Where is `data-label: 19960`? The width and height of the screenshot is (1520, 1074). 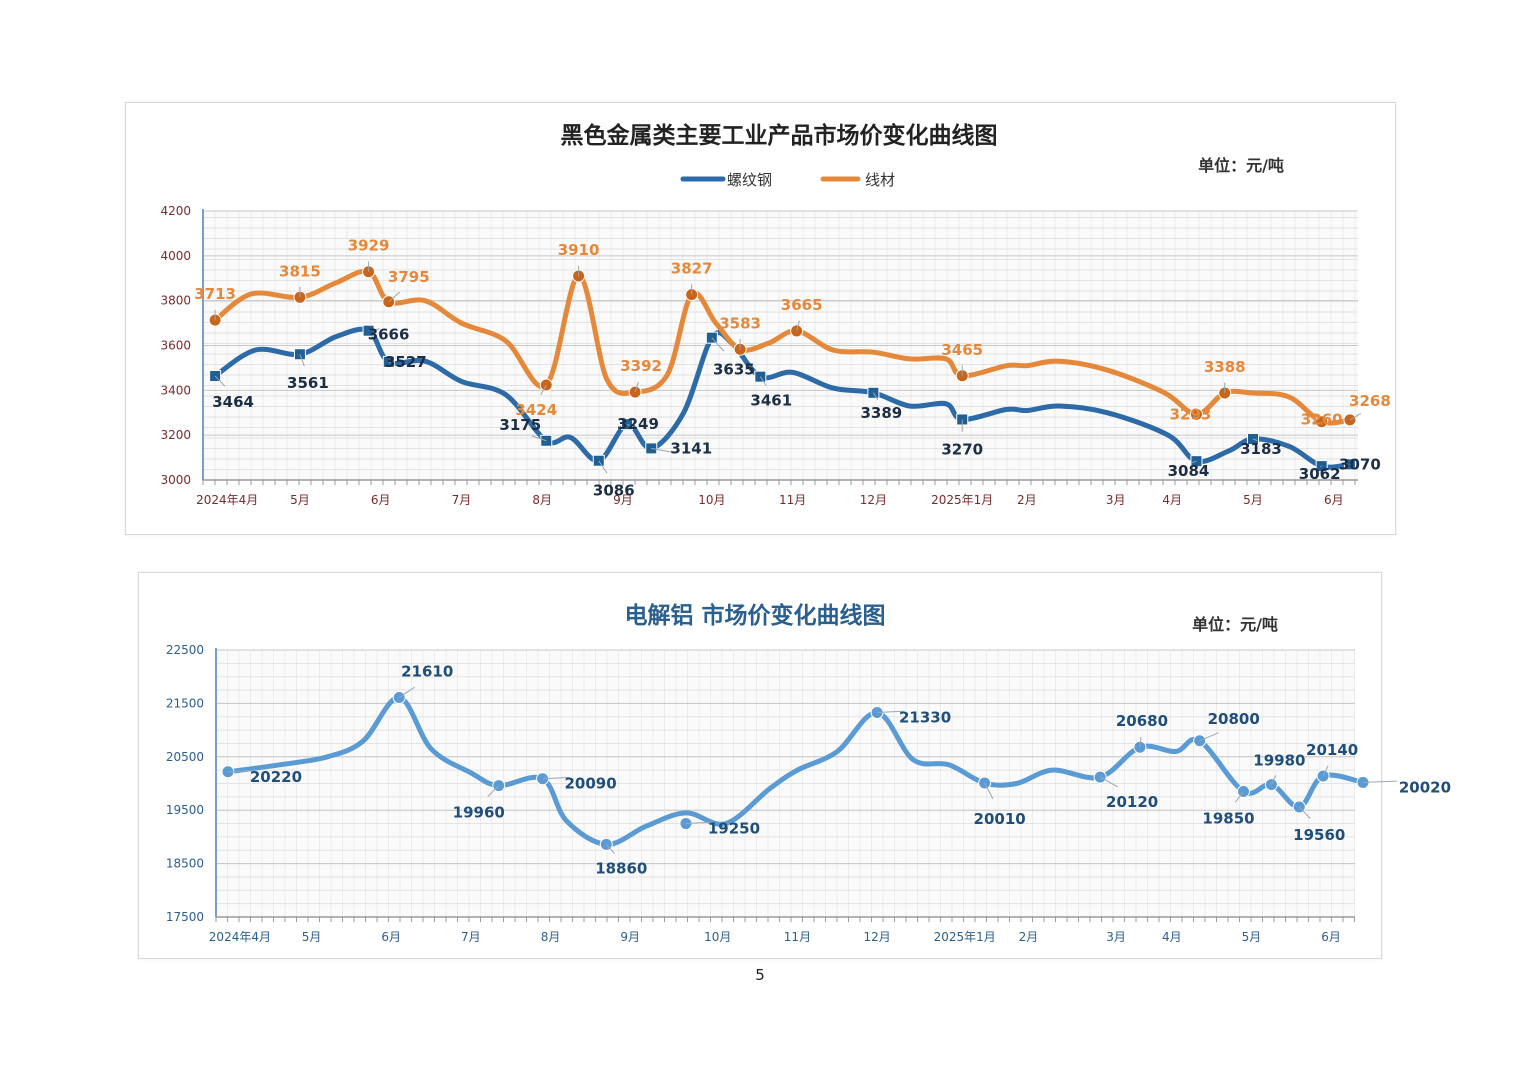
data-label: 19960 is located at coordinates (479, 813).